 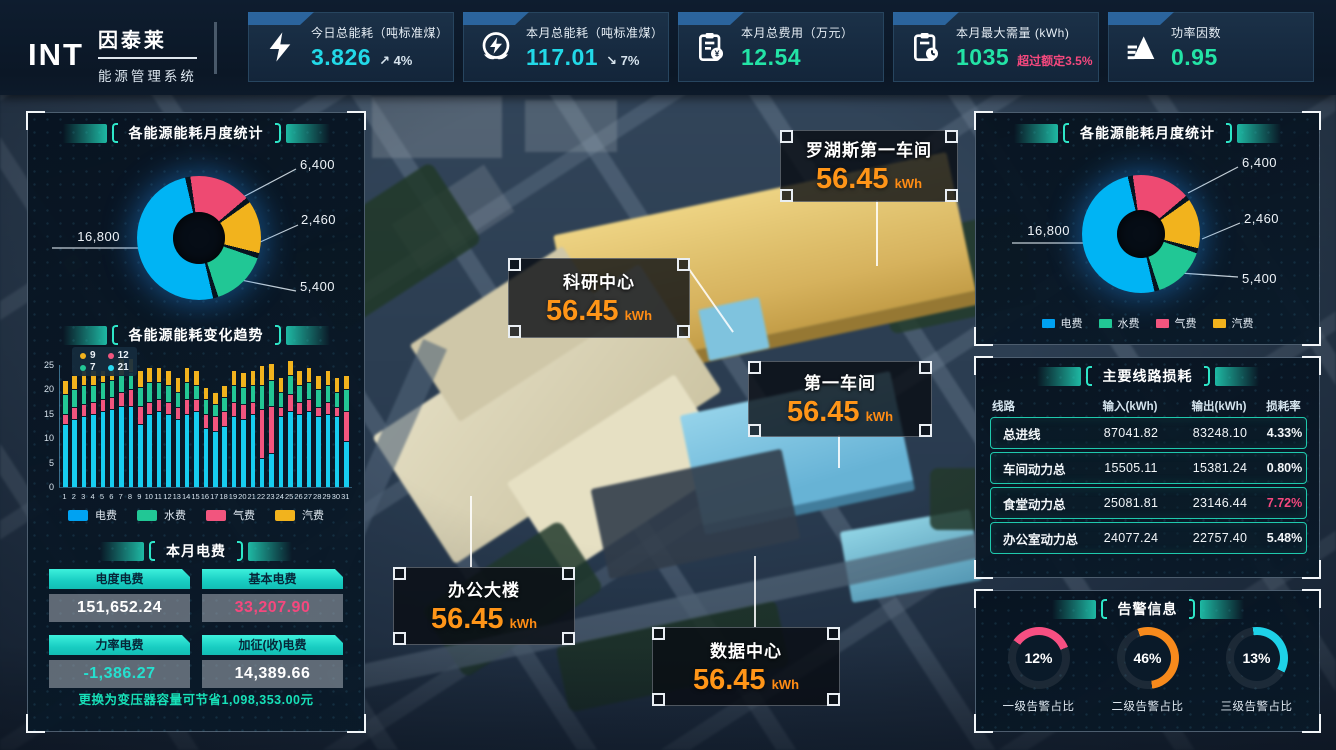 I want to click on map-label-workshop-rohus: 罗湖斯第一车间 56.45 kWh, so click(x=869, y=166).